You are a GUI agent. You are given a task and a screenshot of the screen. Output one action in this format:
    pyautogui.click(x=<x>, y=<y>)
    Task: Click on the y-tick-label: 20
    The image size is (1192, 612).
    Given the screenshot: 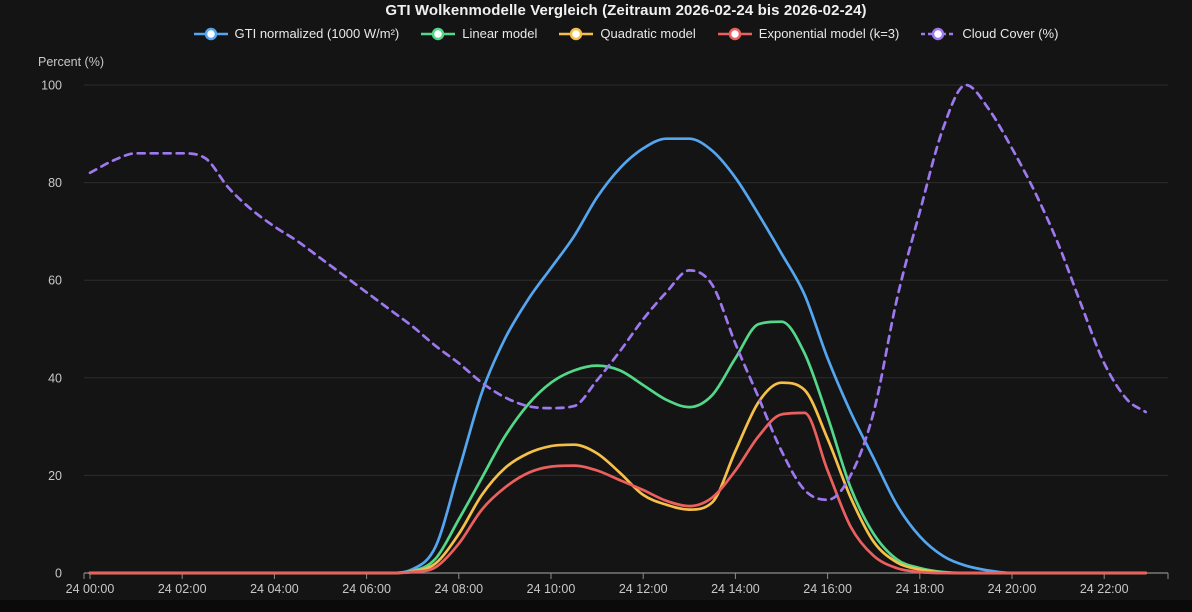 What is the action you would take?
    pyautogui.click(x=55, y=476)
    